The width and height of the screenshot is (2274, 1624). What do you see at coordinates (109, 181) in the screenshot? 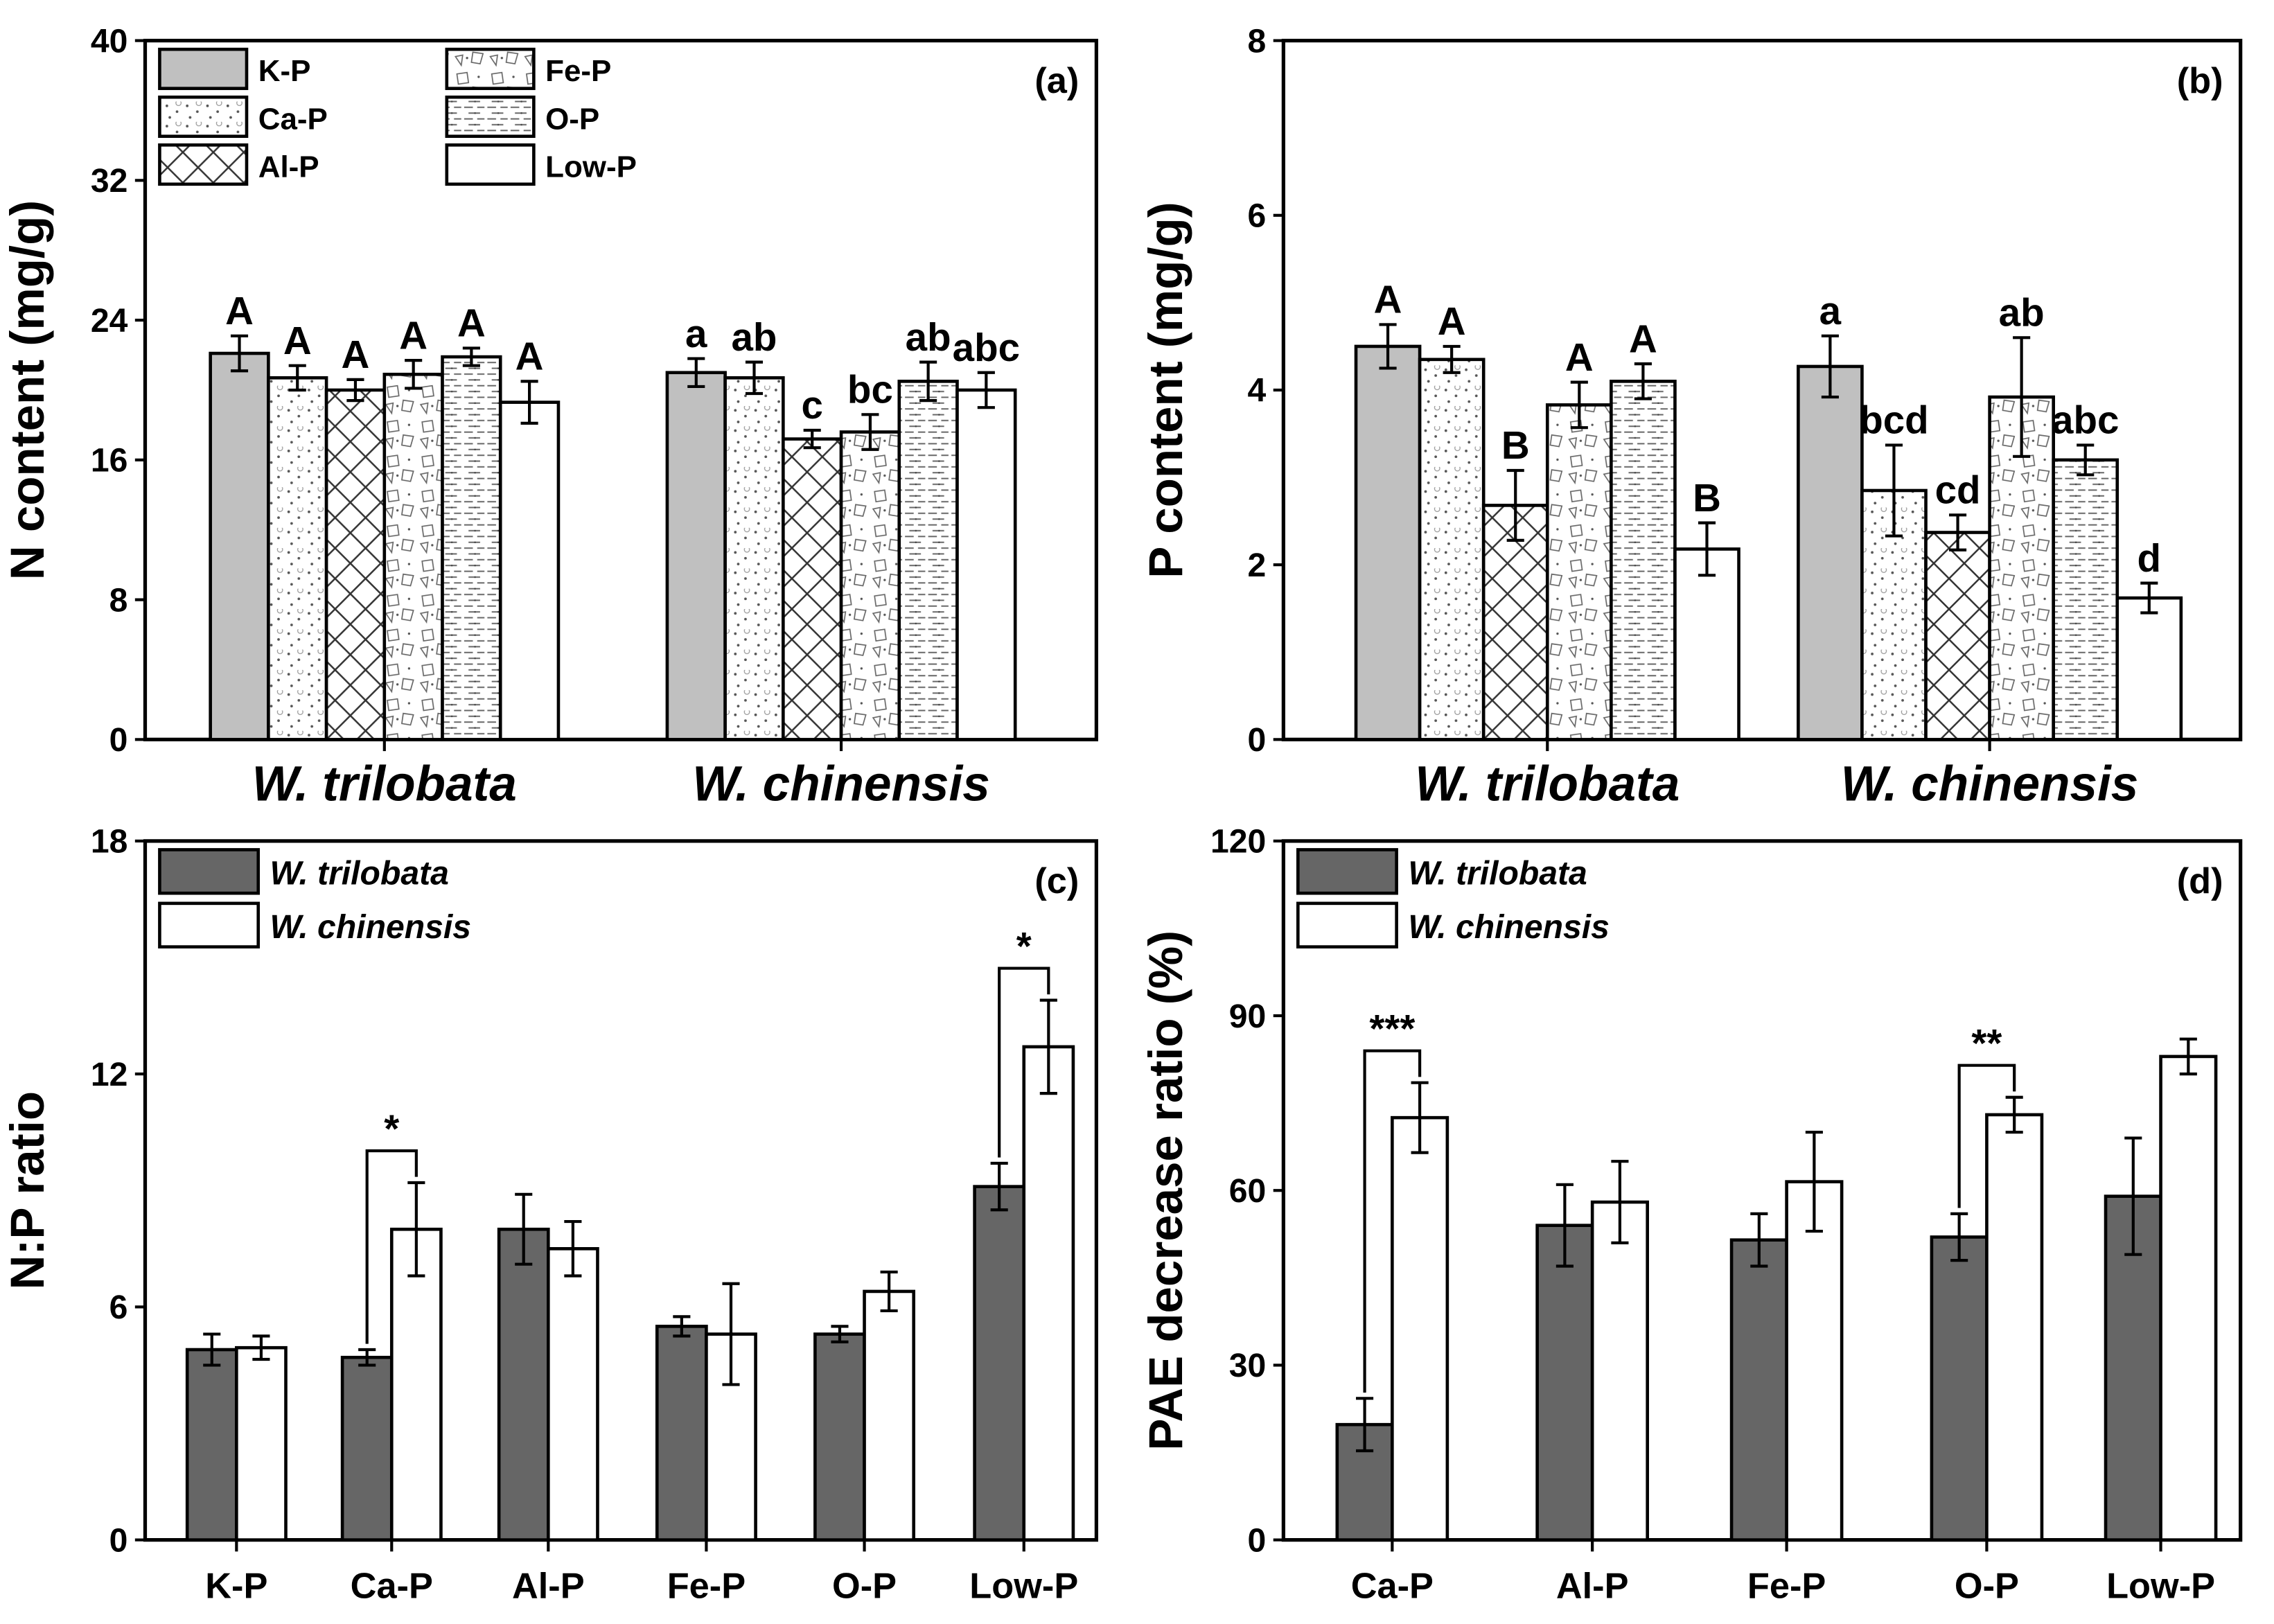
I see `y-tick-label: 32` at bounding box center [109, 181].